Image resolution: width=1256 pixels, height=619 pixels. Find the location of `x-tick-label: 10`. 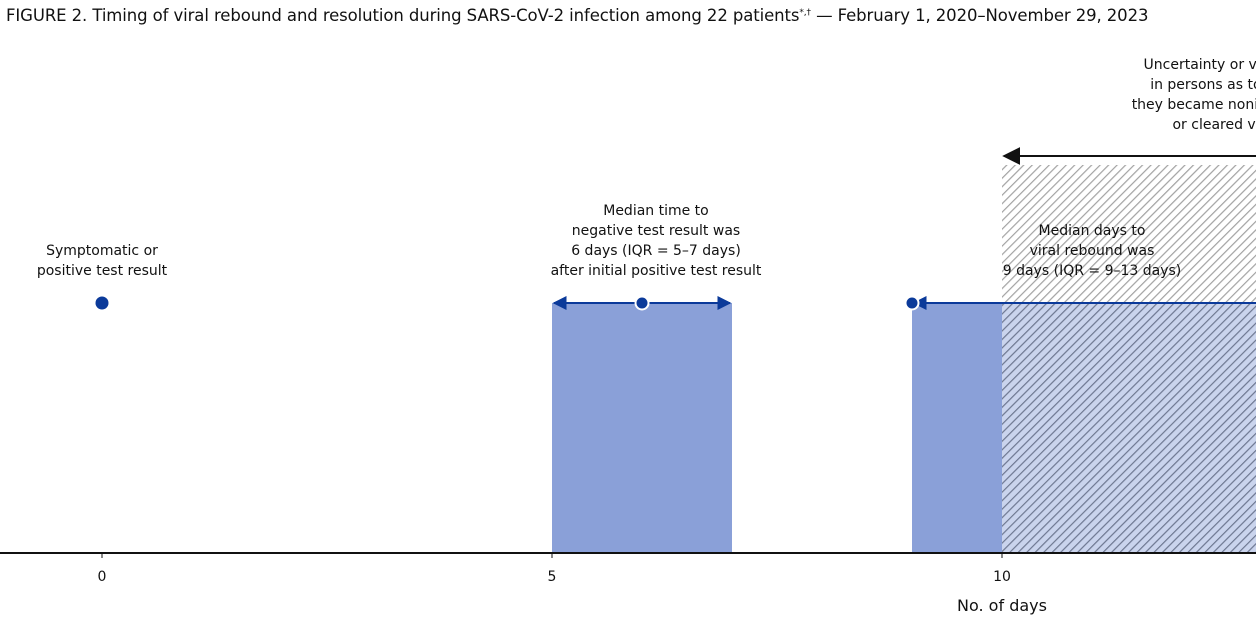

x-tick-label: 10 is located at coordinates (1002, 577).